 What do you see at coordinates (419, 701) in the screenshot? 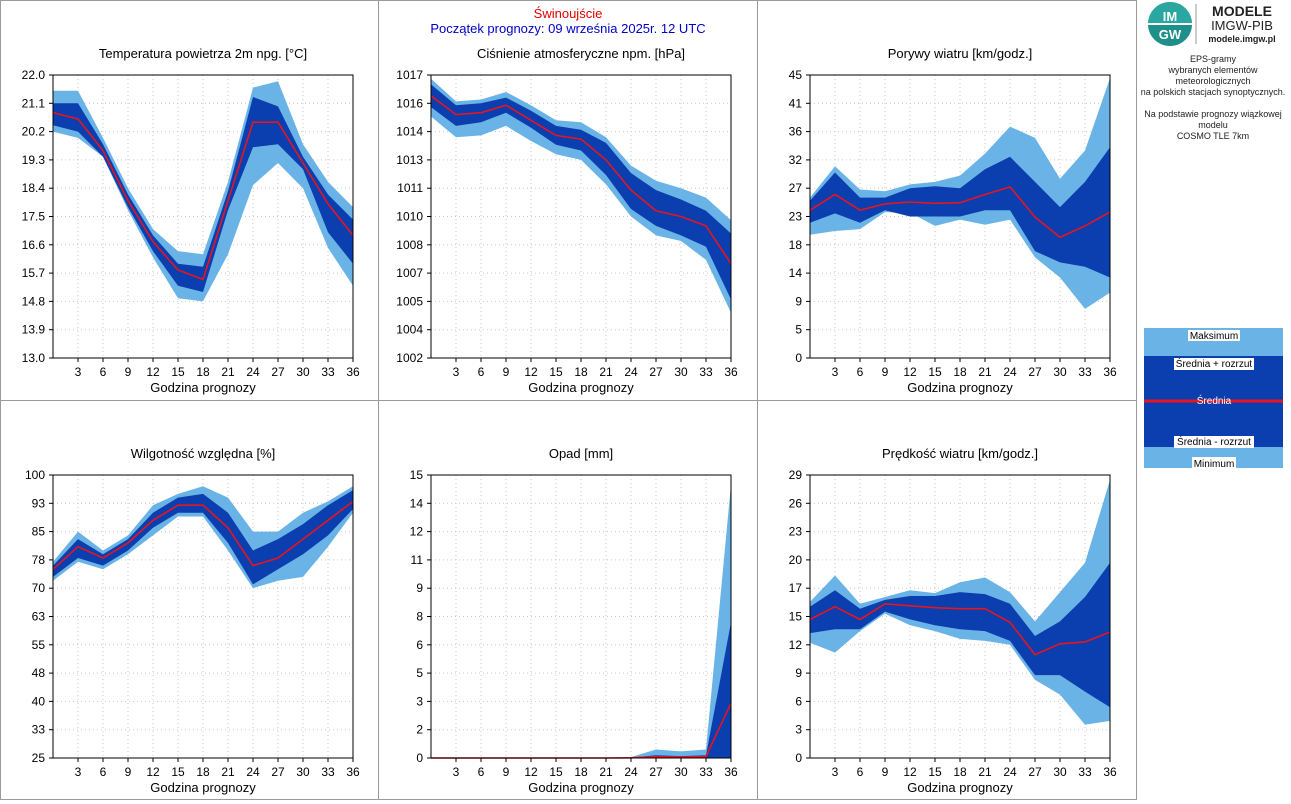
I see `y-tick-label: 3` at bounding box center [419, 701].